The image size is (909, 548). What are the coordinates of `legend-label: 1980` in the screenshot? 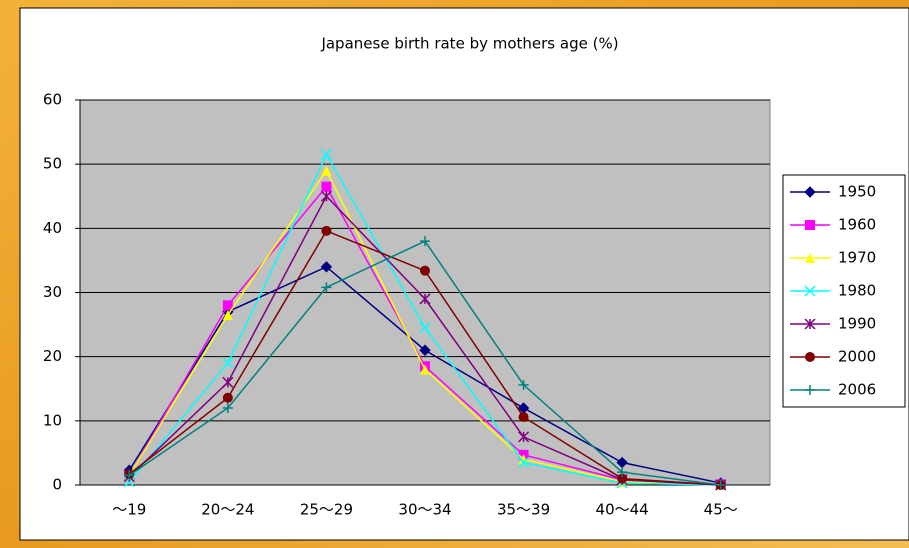 It's located at (857, 291).